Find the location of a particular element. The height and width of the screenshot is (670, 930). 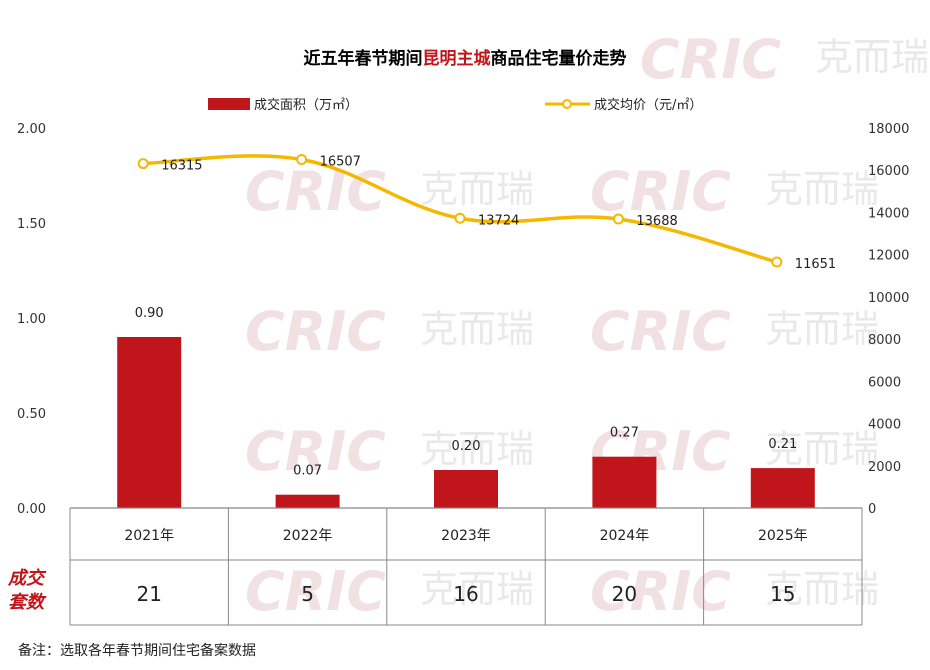

legend-label-line: 成交均价（元/㎡） is located at coordinates (648, 105).